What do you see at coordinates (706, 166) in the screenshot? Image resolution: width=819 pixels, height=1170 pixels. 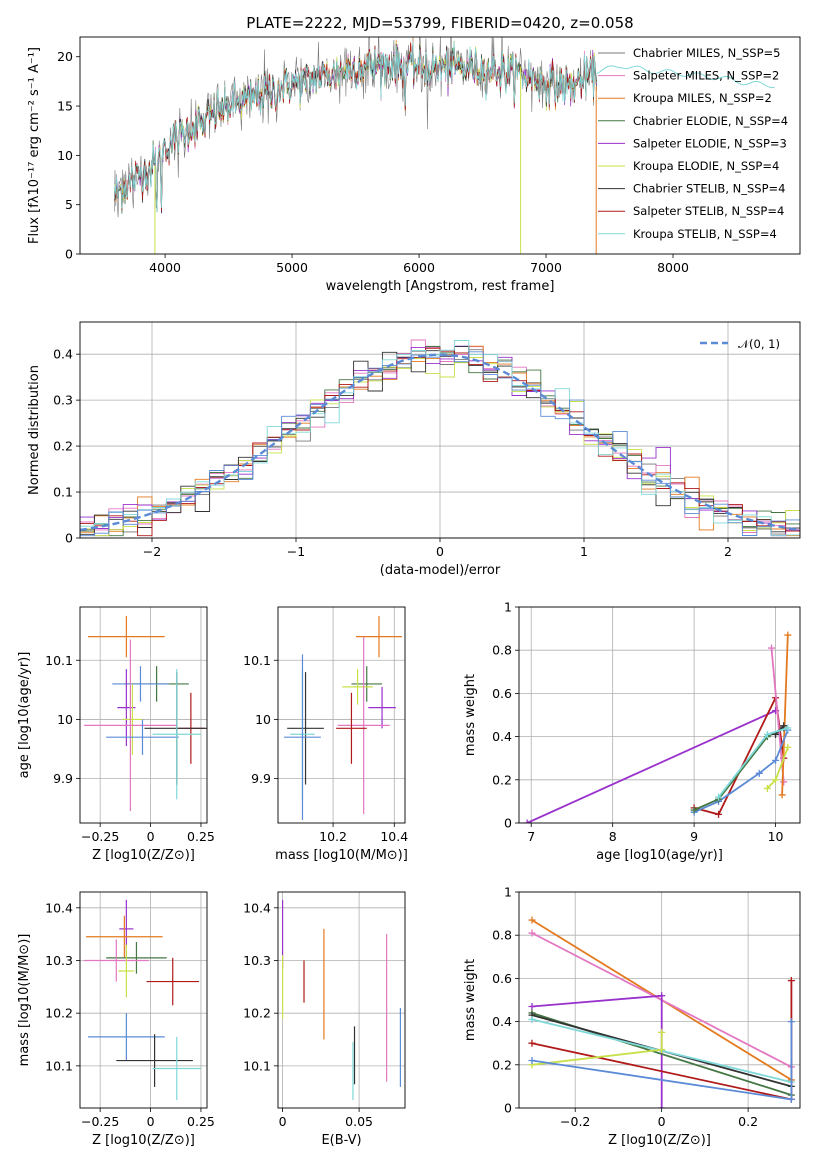 I see `legend-label: Kroupa ELODIE, N_SSP=4` at bounding box center [706, 166].